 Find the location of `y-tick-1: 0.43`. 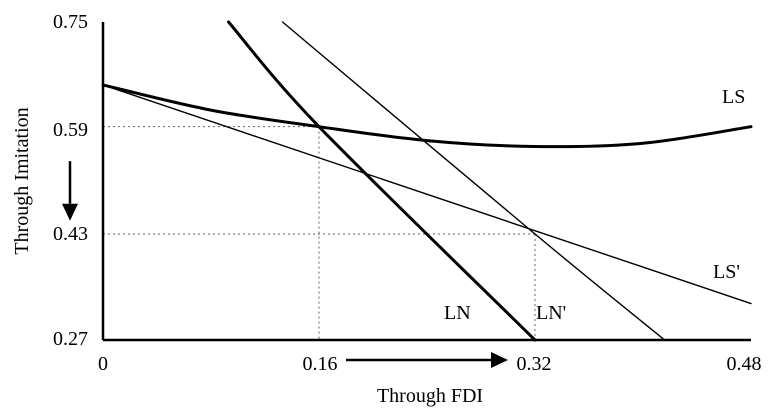

y-tick-1: 0.43 is located at coordinates (70, 234).